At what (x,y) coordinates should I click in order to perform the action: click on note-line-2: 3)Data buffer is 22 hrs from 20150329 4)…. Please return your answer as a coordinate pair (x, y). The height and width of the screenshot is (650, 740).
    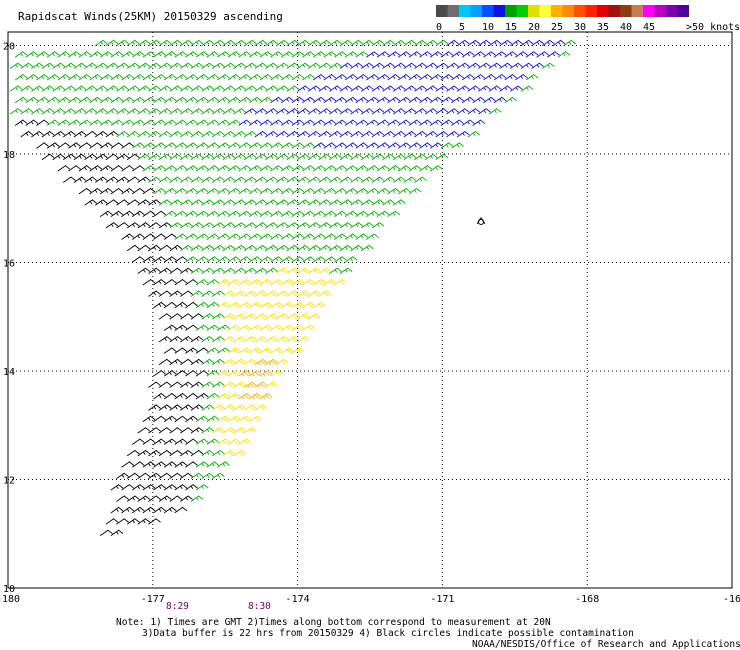
    Looking at the image, I should click on (388, 633).